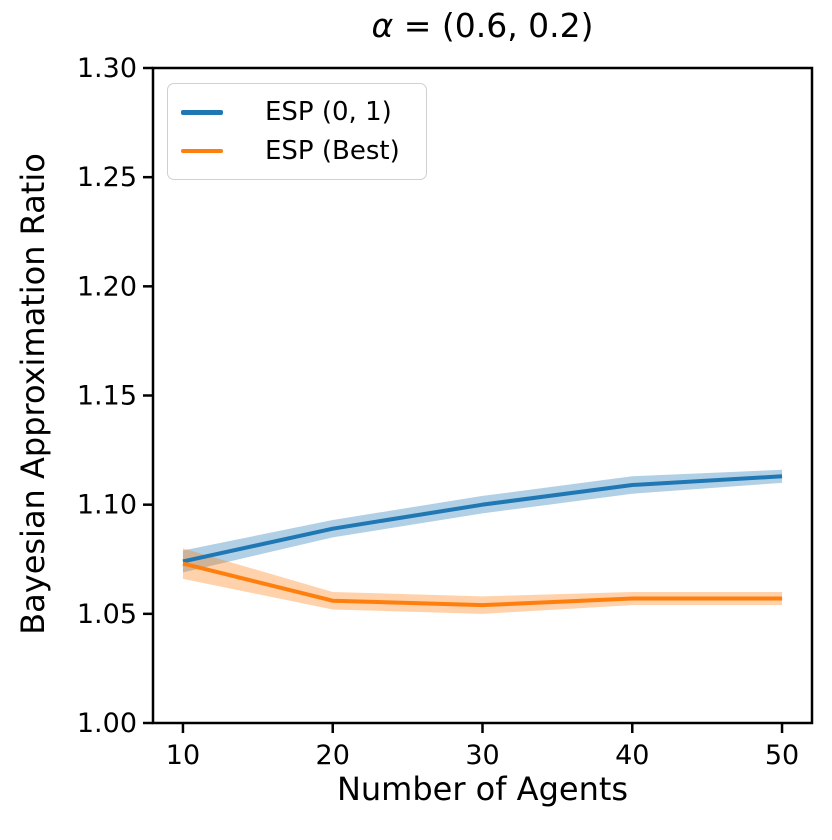  Describe the element at coordinates (107, 177) in the screenshot. I see `y-tick-label-1.25: 1.25` at that location.